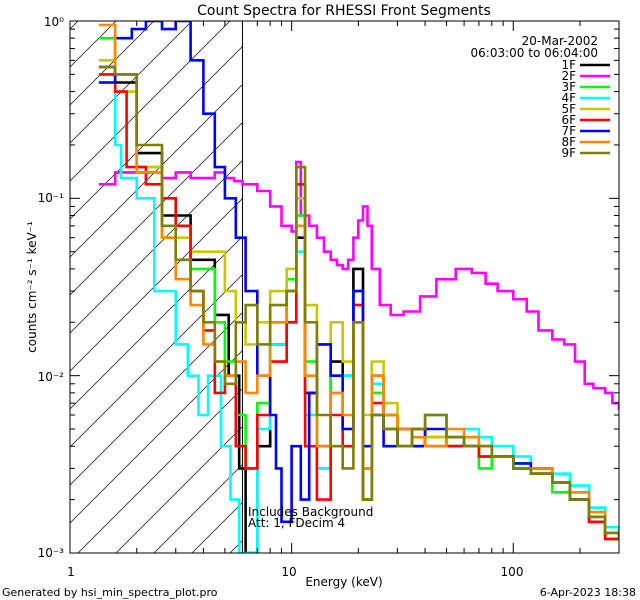 The image size is (640, 600). I want to click on y-axis-label: counts cm⁻² s⁻¹ keV⁻¹, so click(32, 287).